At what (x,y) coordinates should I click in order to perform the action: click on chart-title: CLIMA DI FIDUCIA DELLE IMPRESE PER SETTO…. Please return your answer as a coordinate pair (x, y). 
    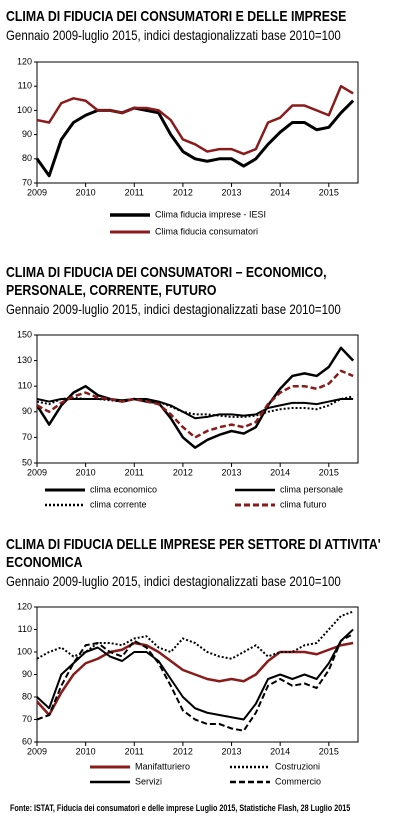
    Looking at the image, I should click on (193, 553).